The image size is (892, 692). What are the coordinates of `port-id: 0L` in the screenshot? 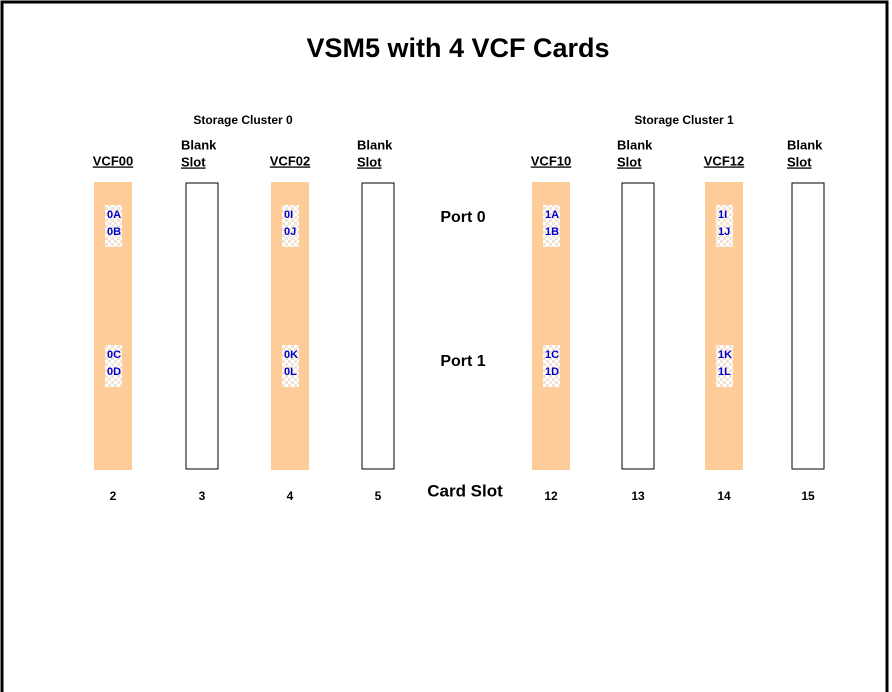 It's located at (290, 372).